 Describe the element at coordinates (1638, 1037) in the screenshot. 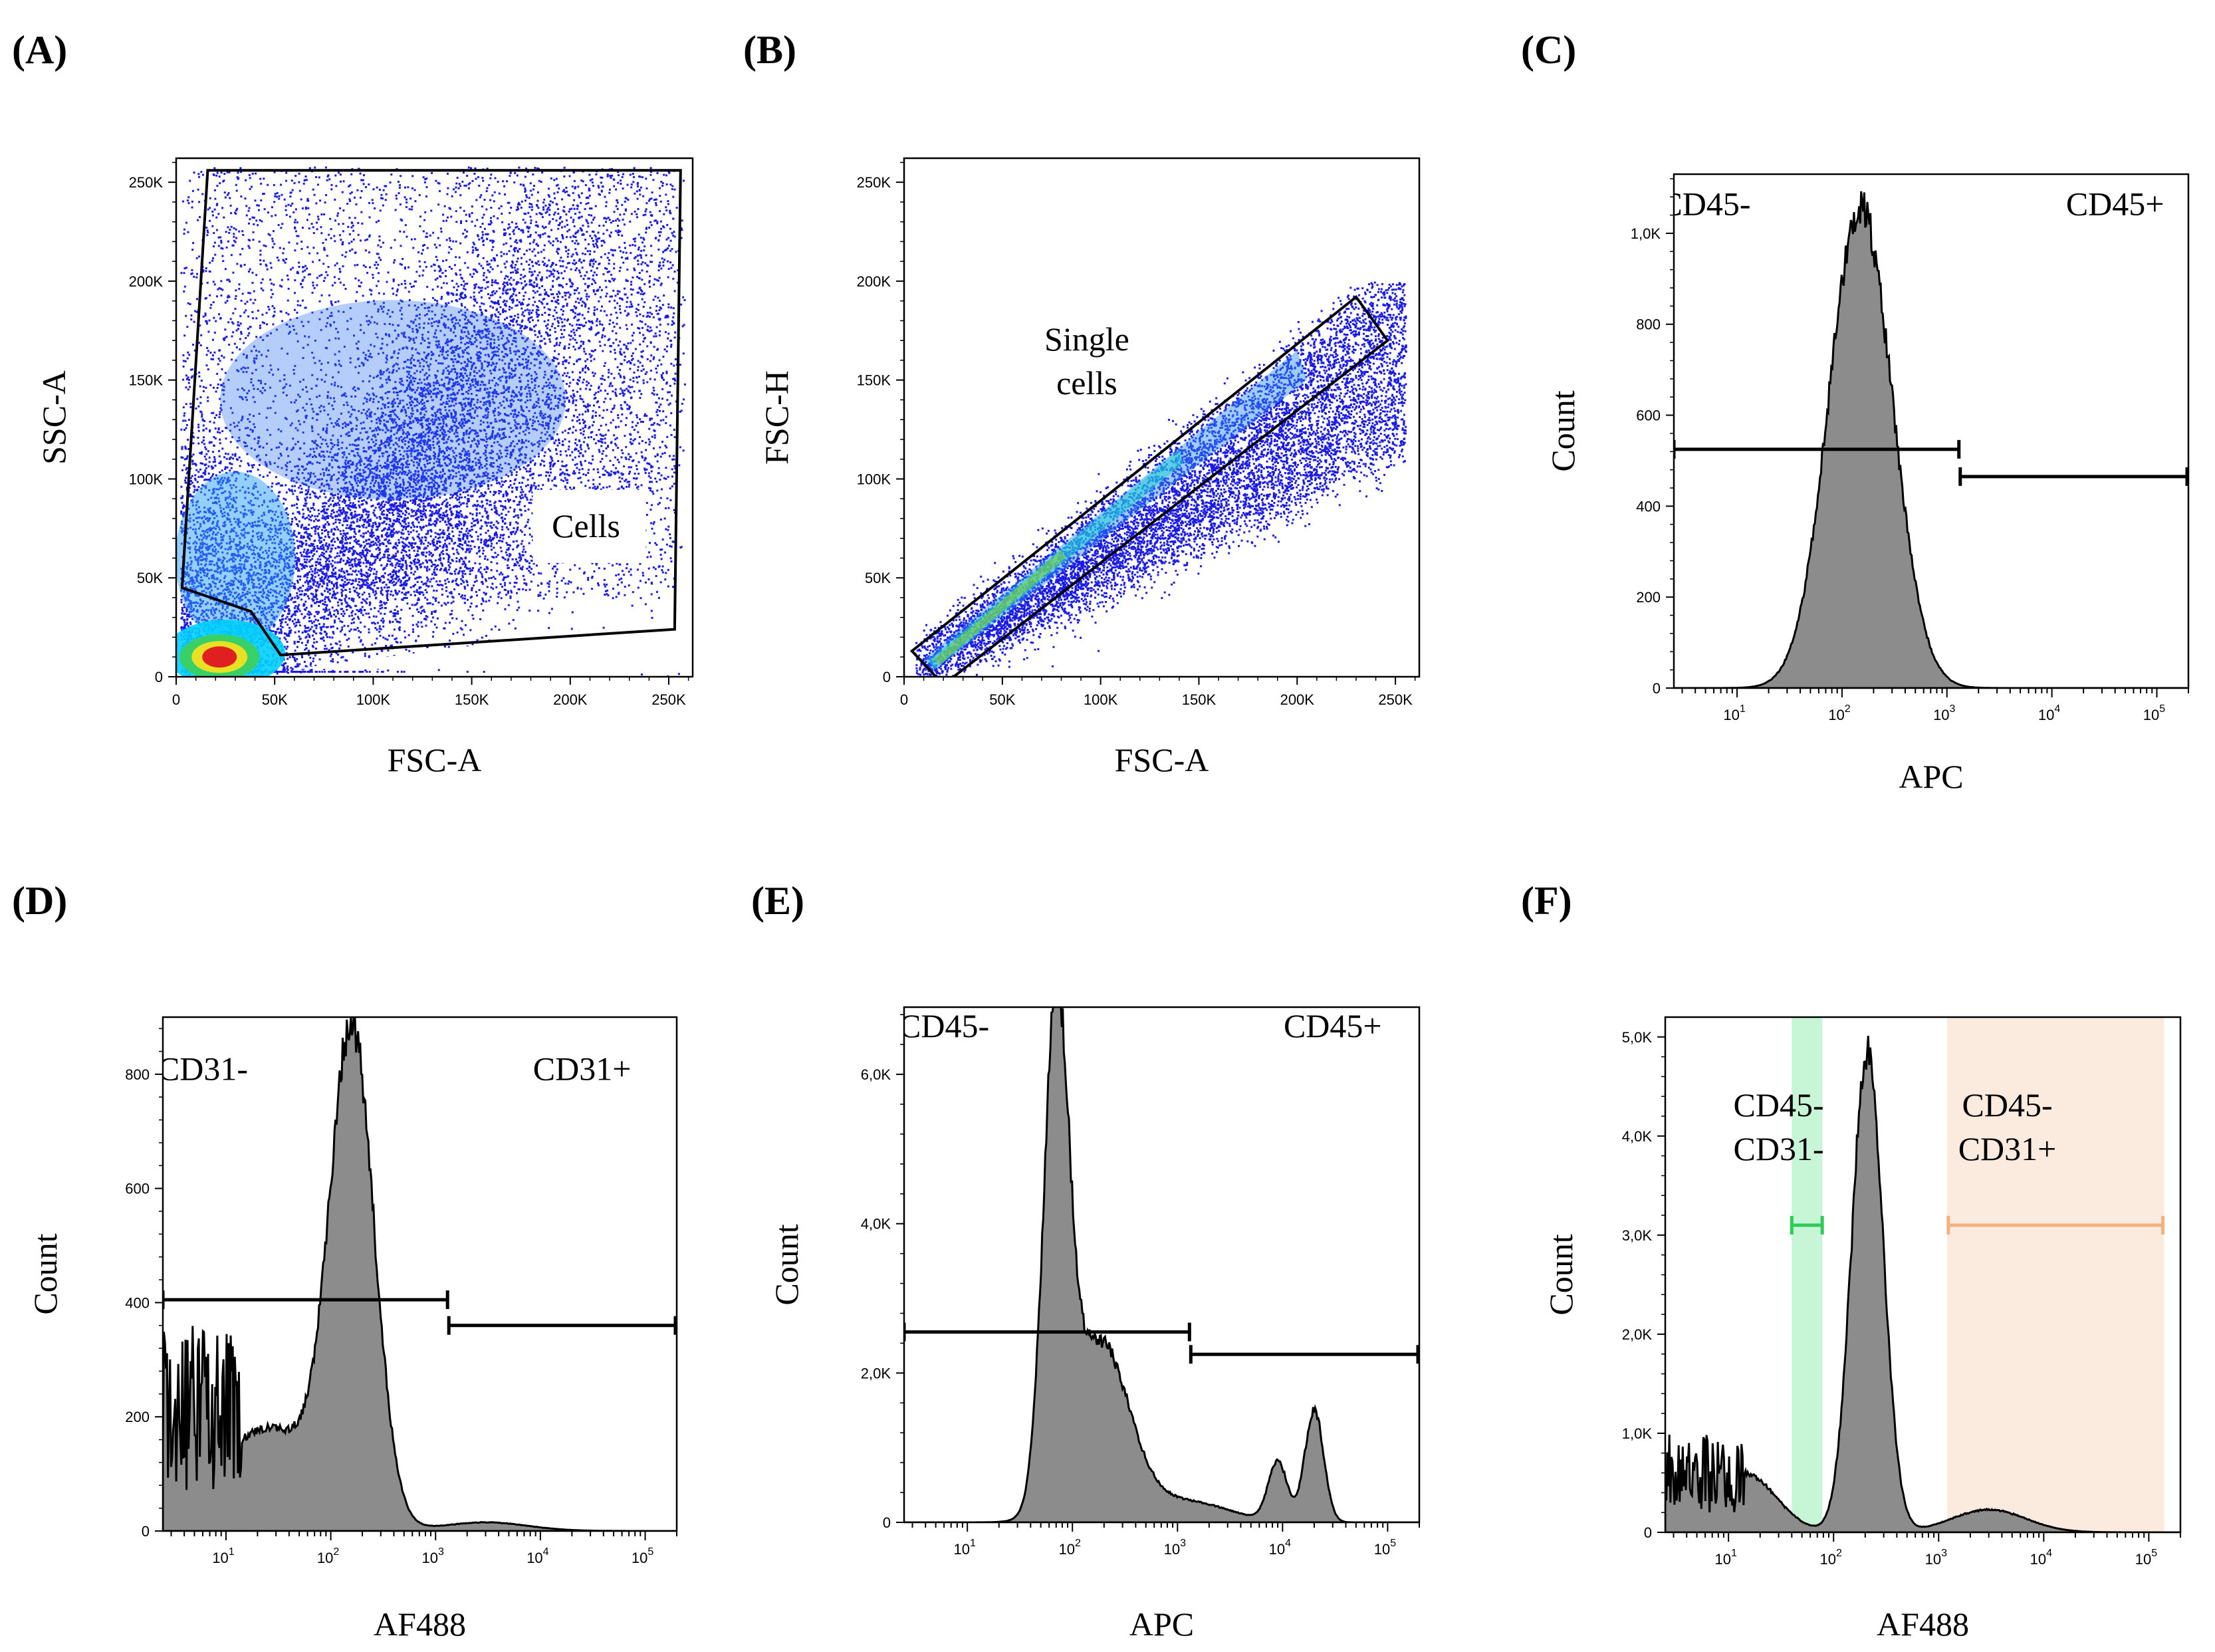

I see `y-tick-label: 5,0K` at that location.